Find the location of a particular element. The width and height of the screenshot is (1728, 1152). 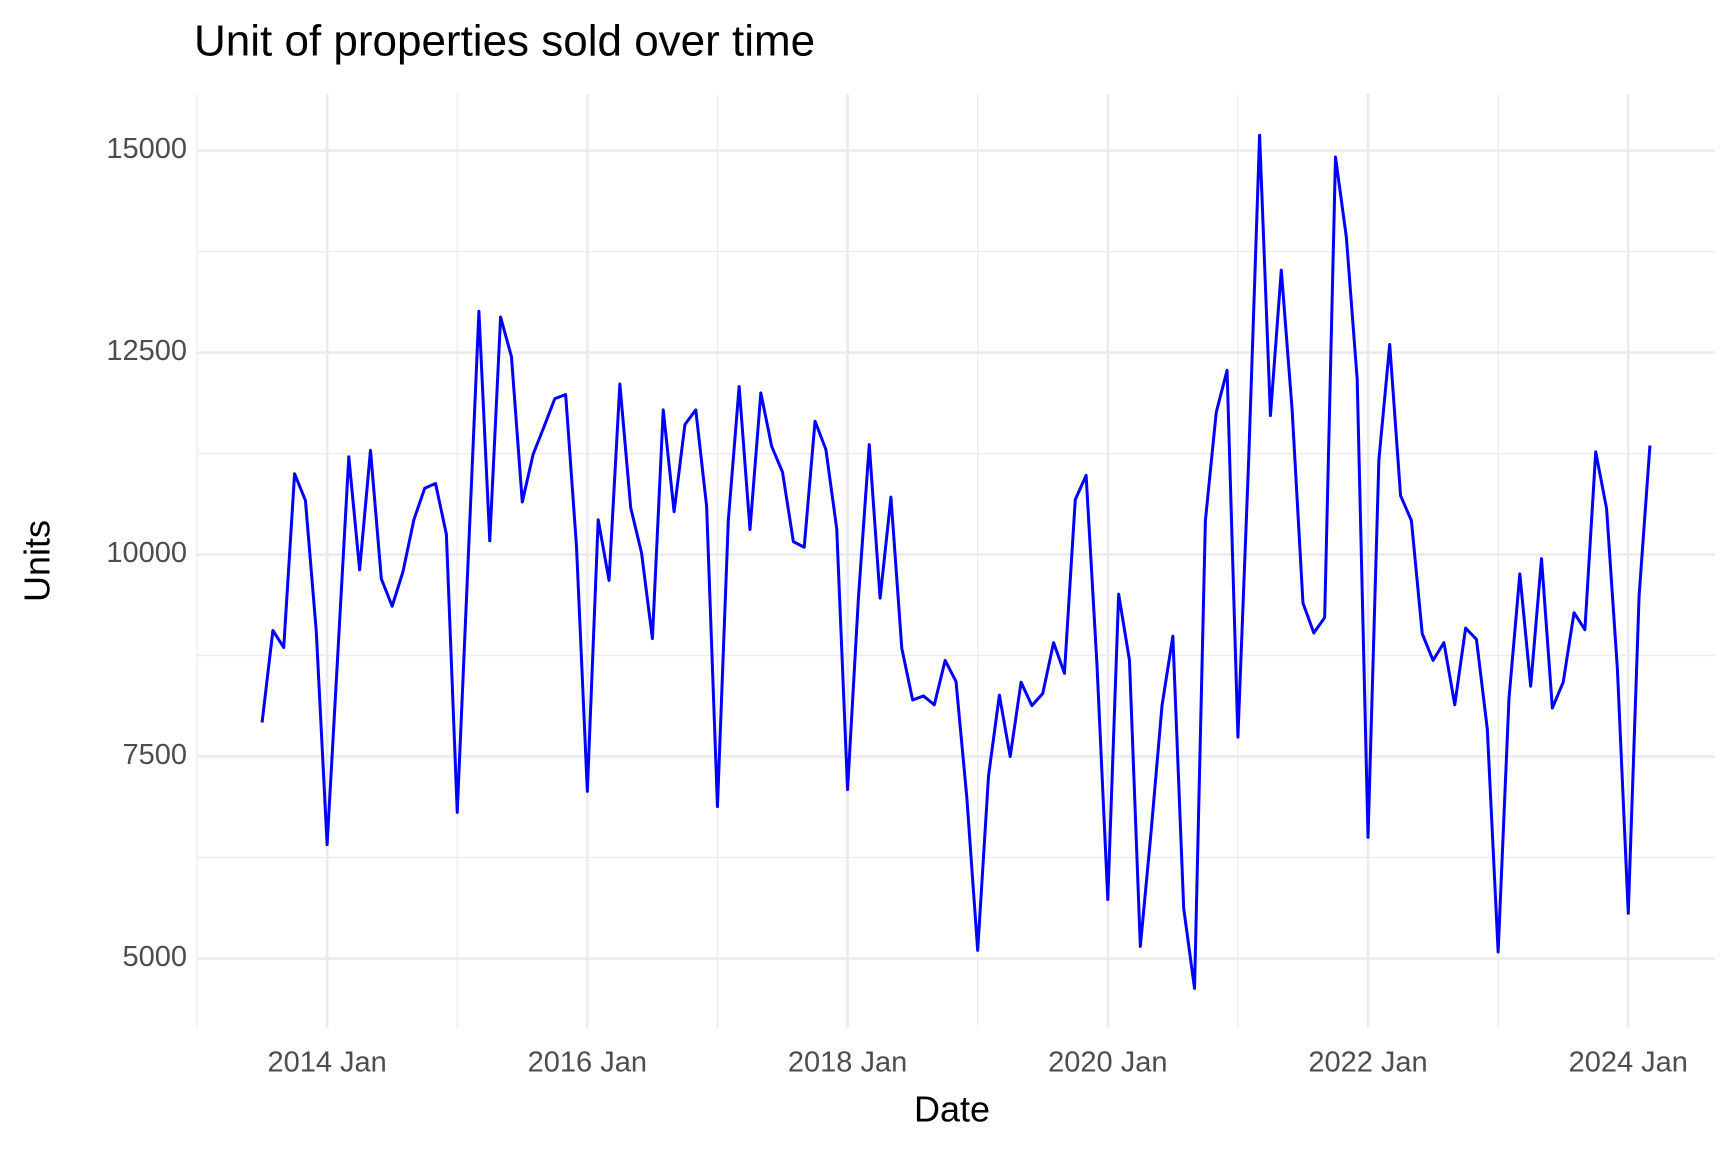

y-tick-label: 7500 is located at coordinates (154, 755).